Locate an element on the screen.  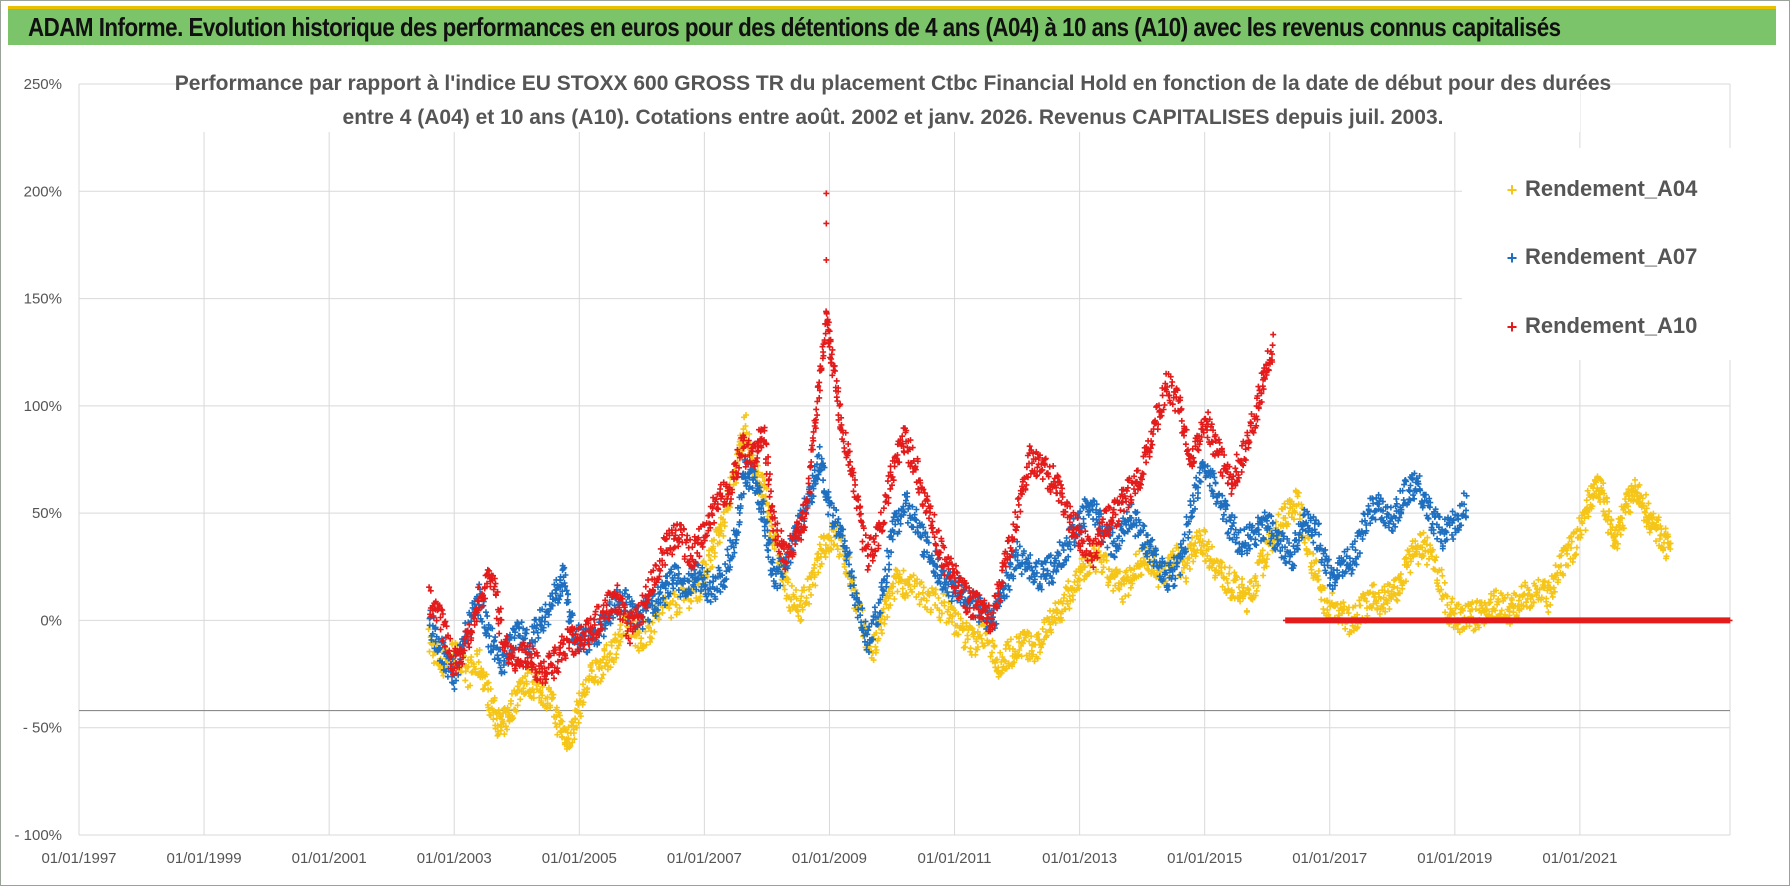
y-tick-label: 50% is located at coordinates (47, 513).